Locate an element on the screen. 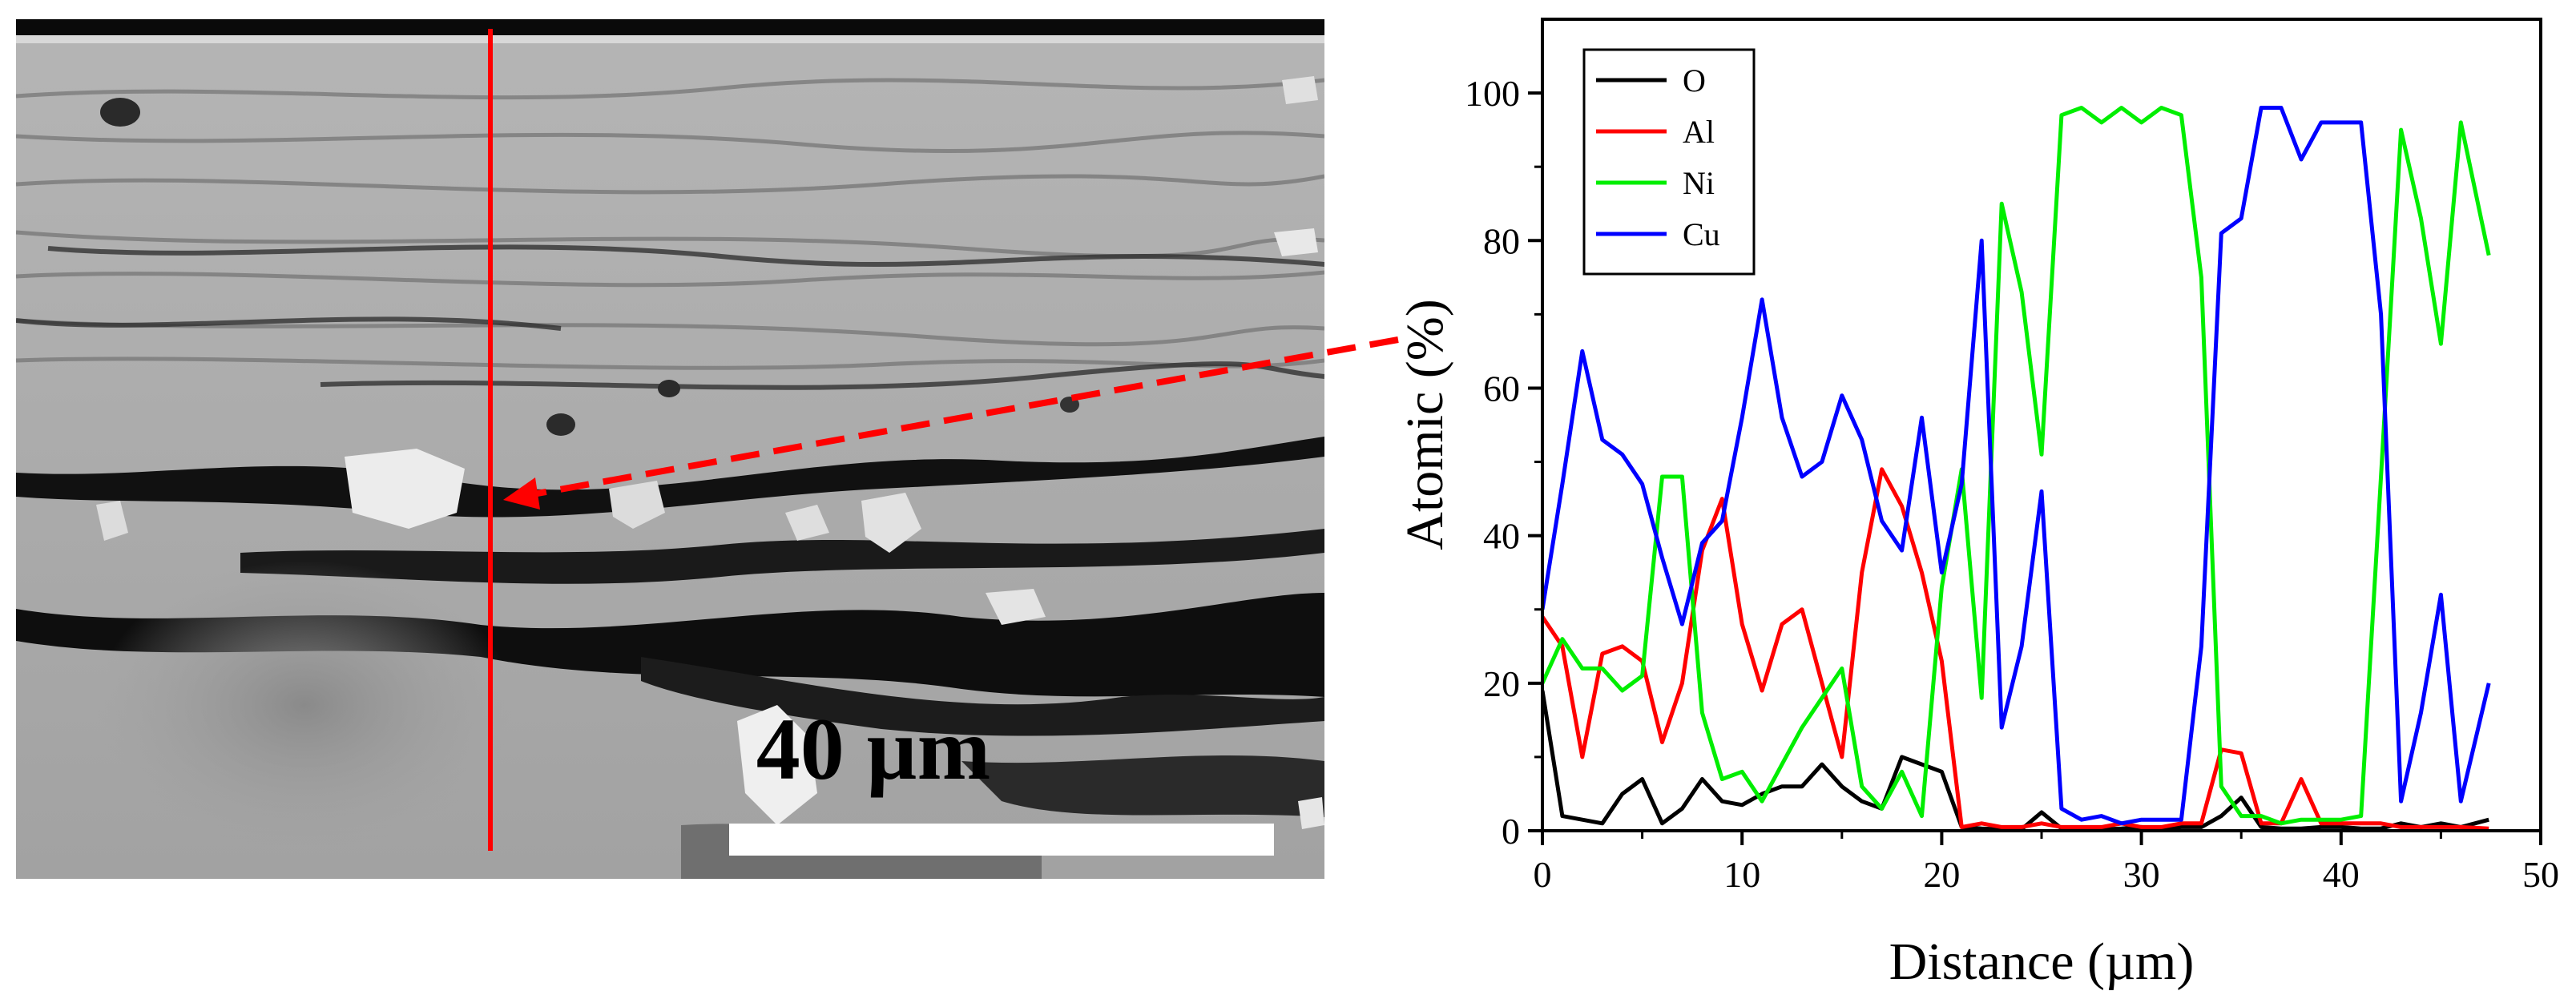 This screenshot has width=2576, height=1003. y-tick-label: 20 is located at coordinates (1501, 683).